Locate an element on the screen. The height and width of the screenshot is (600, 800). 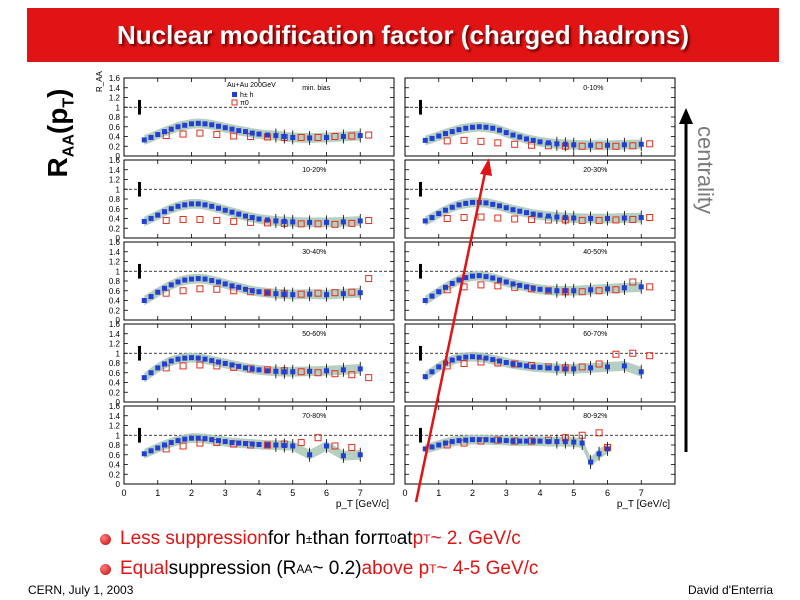
panel-0-10-: 0-10% is located at coordinates (540, 117).